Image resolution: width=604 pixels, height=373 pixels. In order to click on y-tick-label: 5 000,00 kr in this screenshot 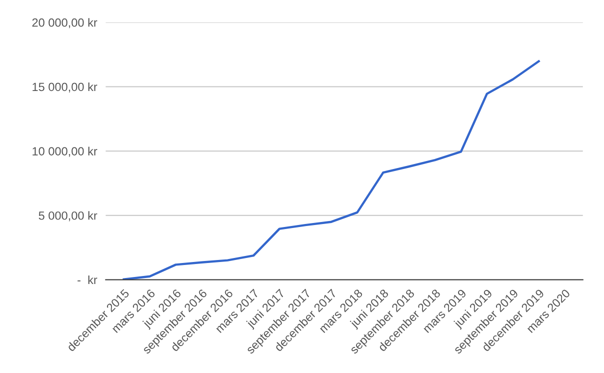, I will do `click(68, 216)`.